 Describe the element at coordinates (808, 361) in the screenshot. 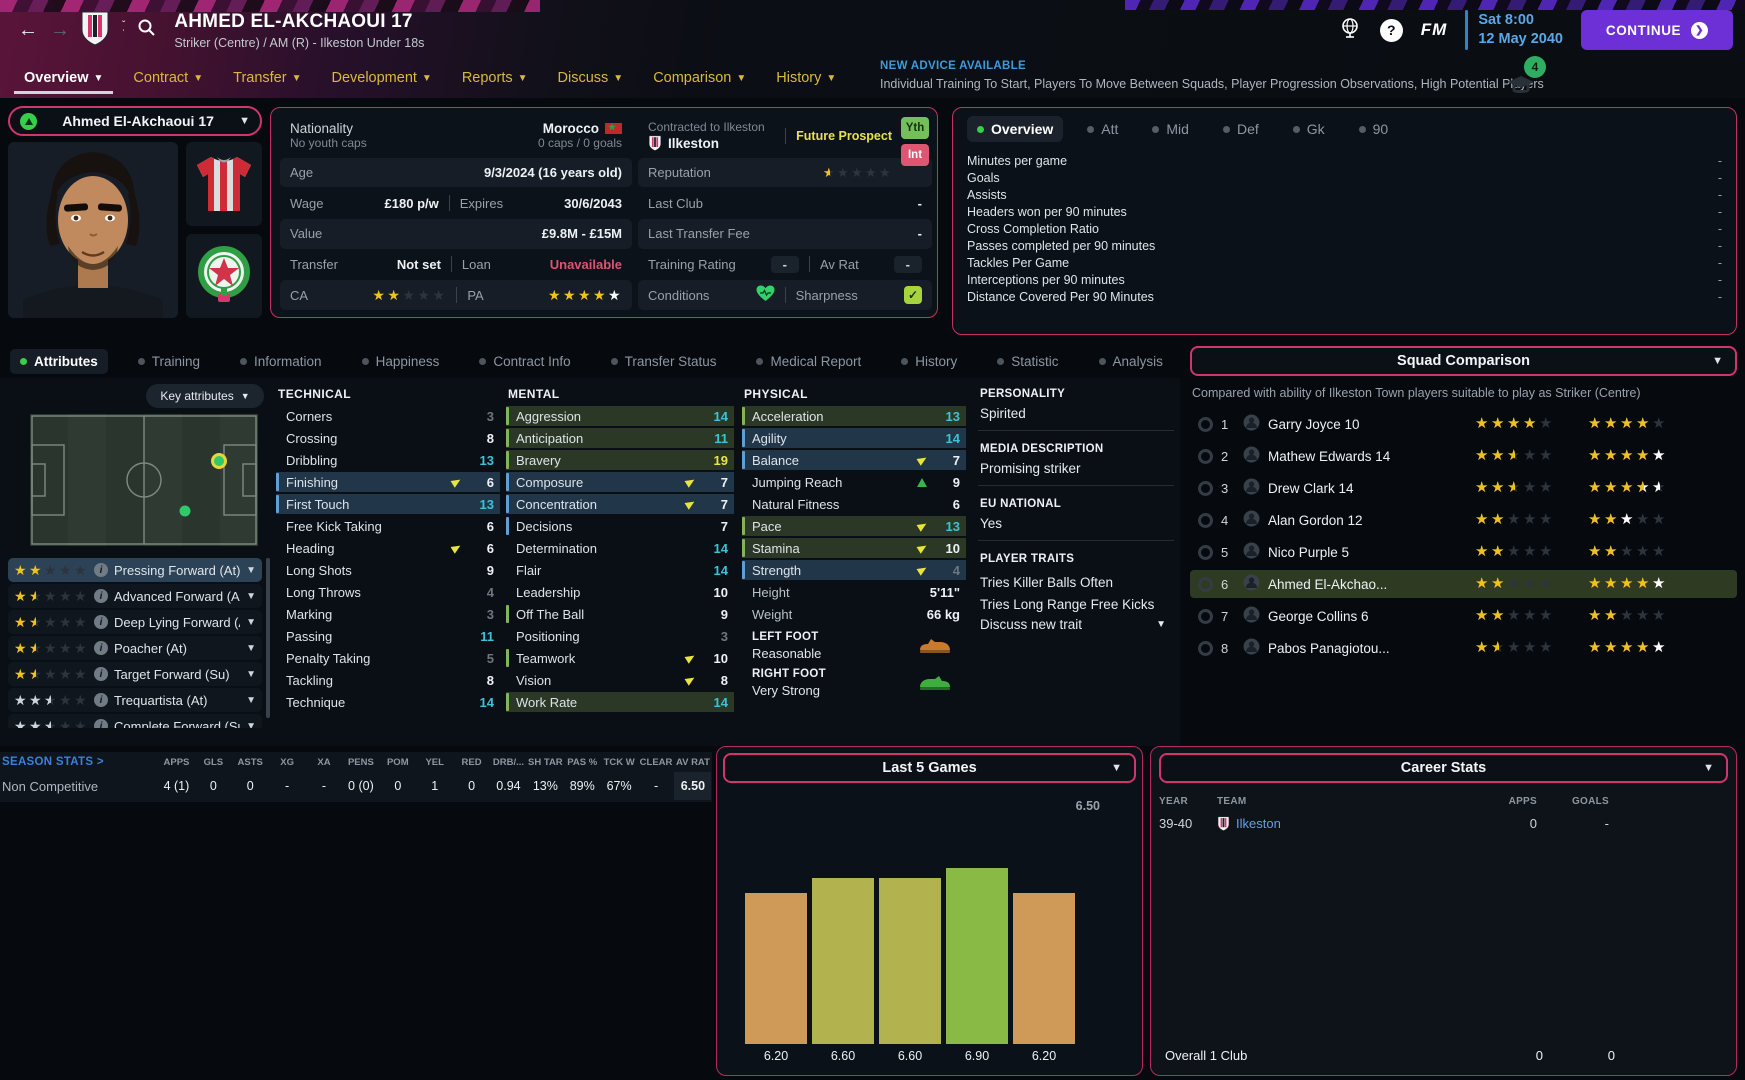

I see `subtab-medical-report: Medical Report` at that location.